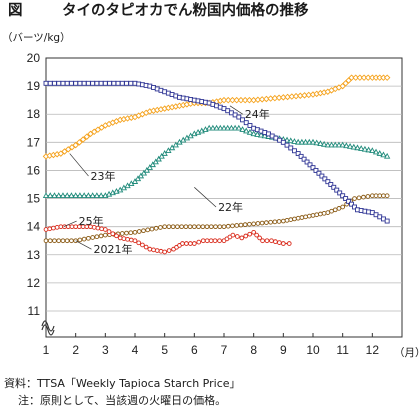  Describe the element at coordinates (122, 383) in the screenshot. I see `source-note: 資料：TTSA「Weekly Tapioca Starch Price」` at that location.